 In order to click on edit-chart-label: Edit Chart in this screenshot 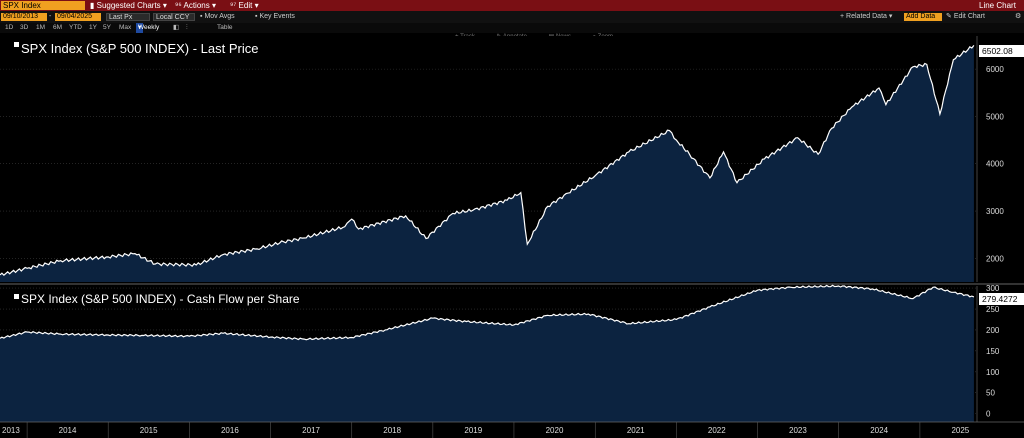, I will do `click(969, 16)`.